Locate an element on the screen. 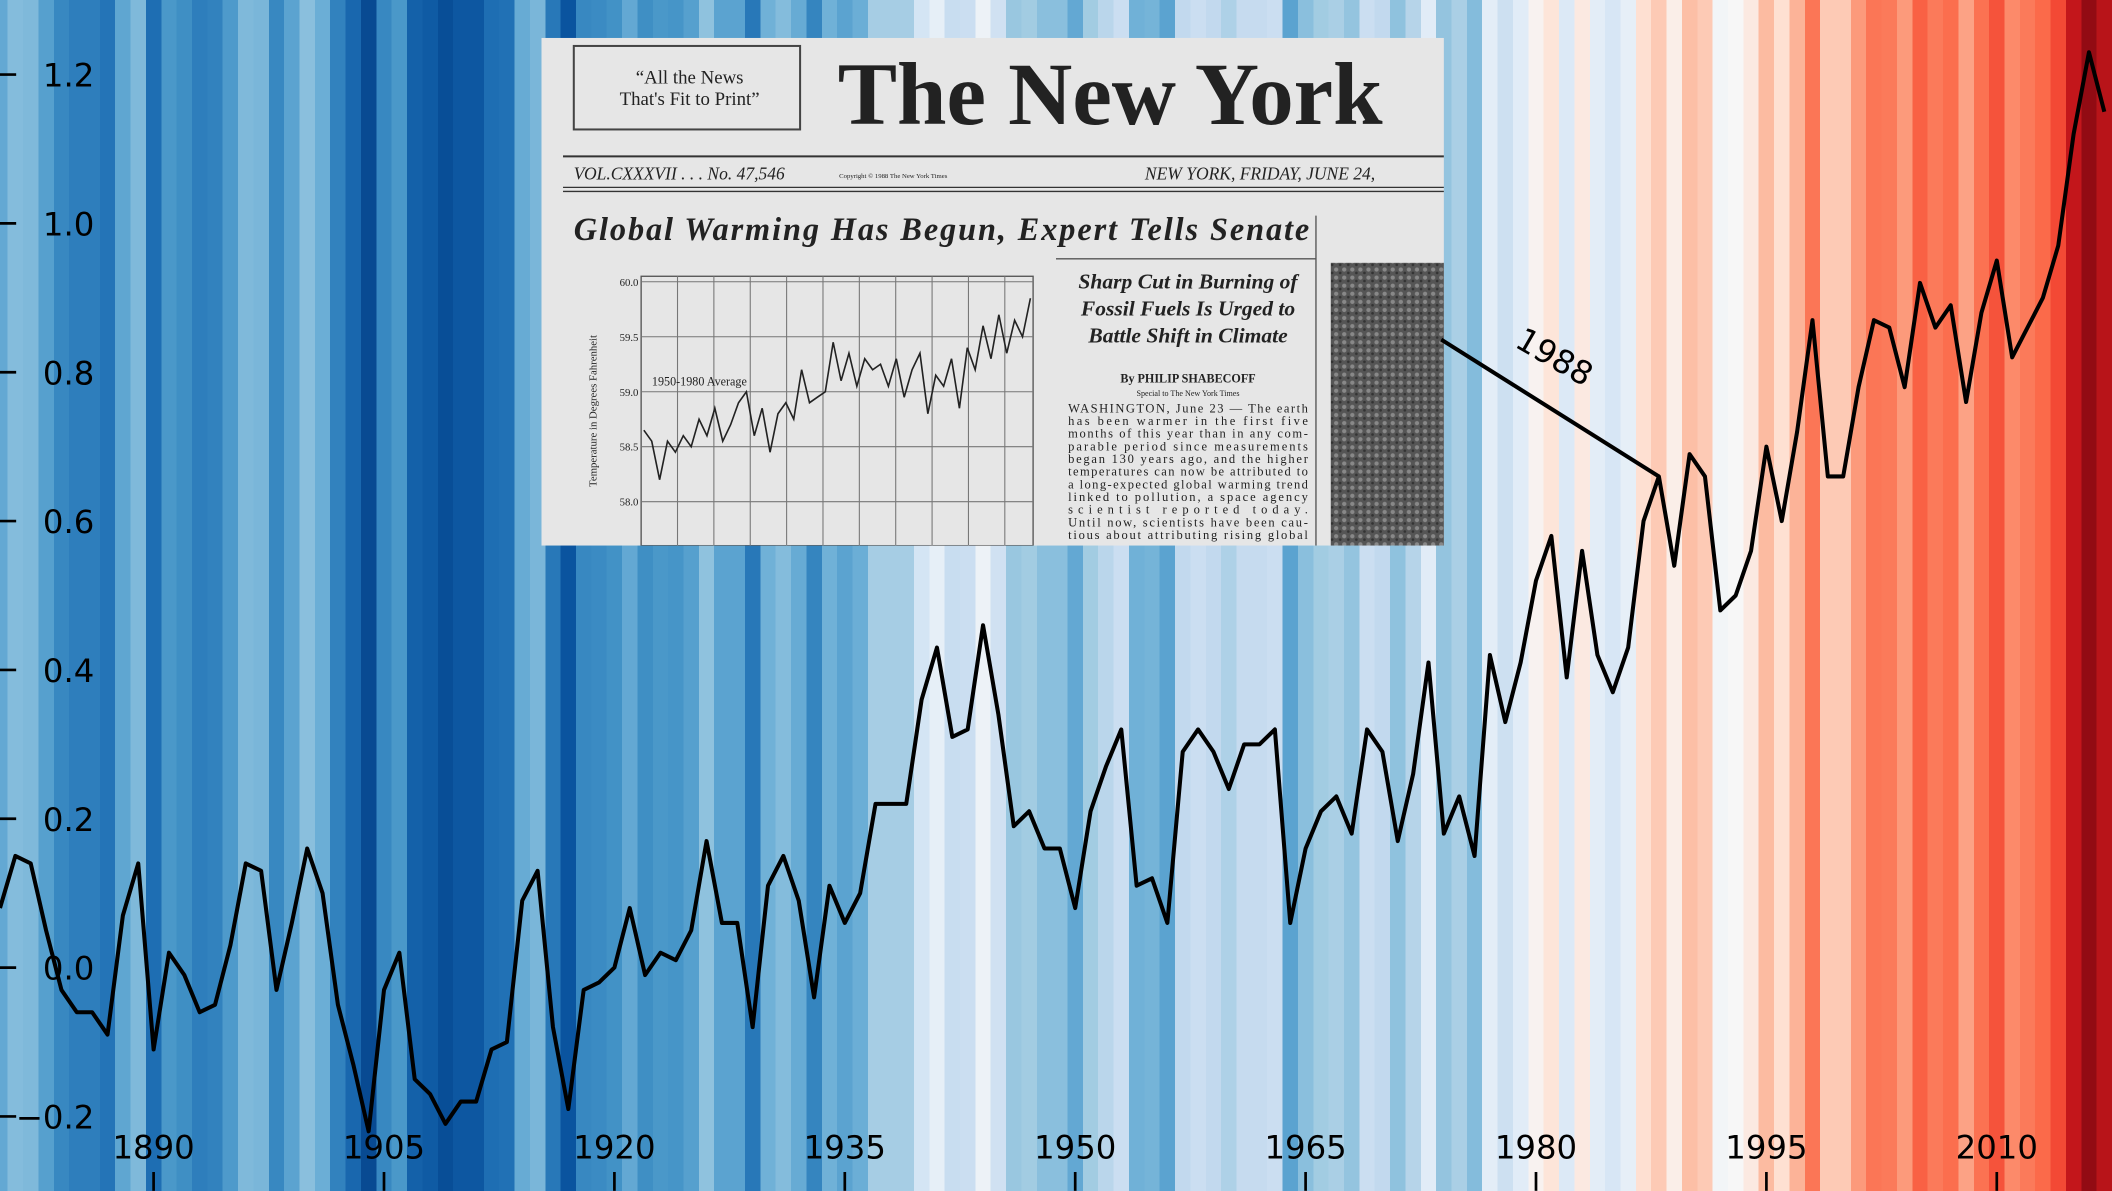 Image resolution: width=2112 pixels, height=1191 pixels. article-line: Until now, scientists have been cau- is located at coordinates (1188, 522).